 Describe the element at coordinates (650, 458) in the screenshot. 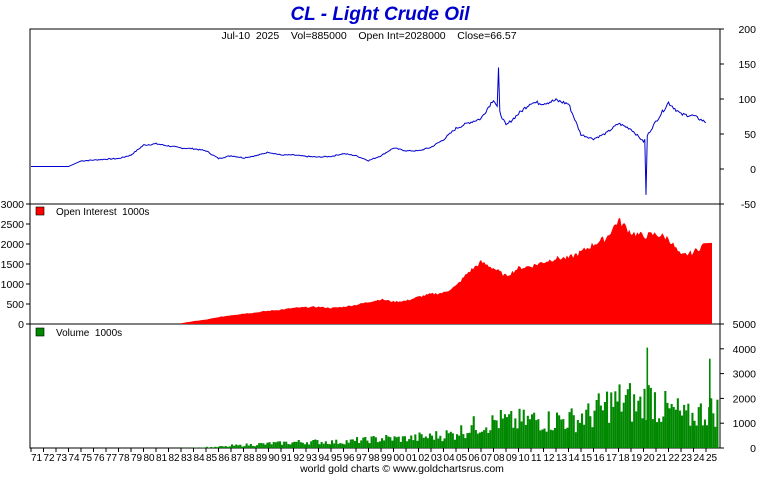

I see `x-tick-label: 20` at that location.